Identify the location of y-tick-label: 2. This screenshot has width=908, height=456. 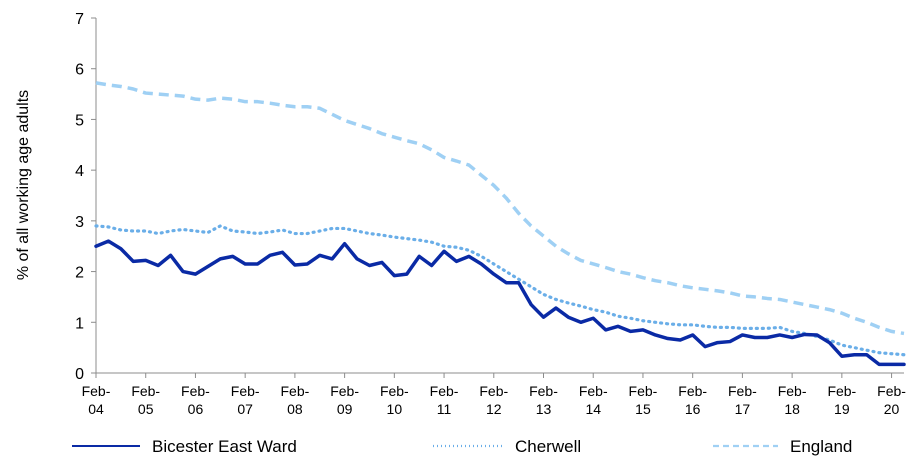
(79, 273).